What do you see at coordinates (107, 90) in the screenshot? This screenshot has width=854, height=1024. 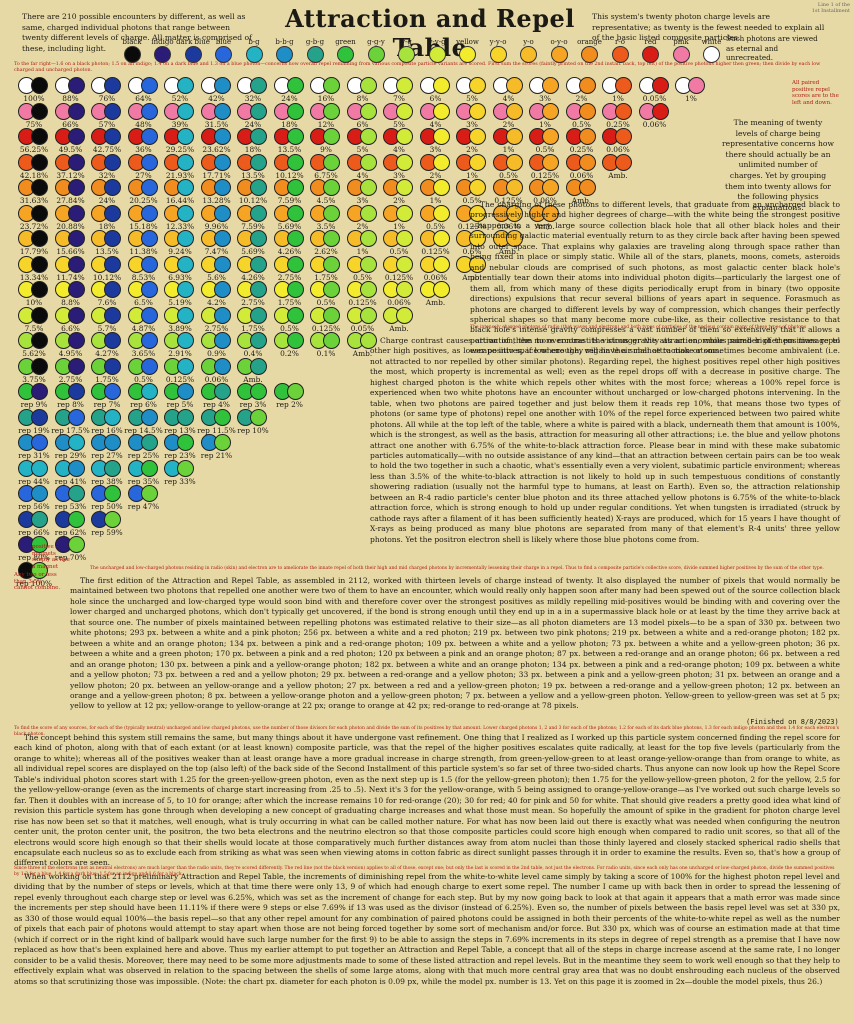 I see `photon-pair-cell: 76%` at bounding box center [107, 90].